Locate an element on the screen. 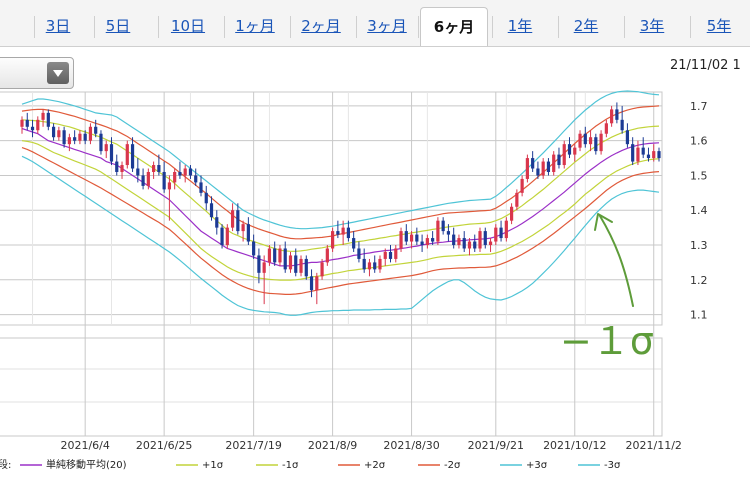 This screenshot has height=483, width=750. tab-9: 2年 is located at coordinates (586, 26).